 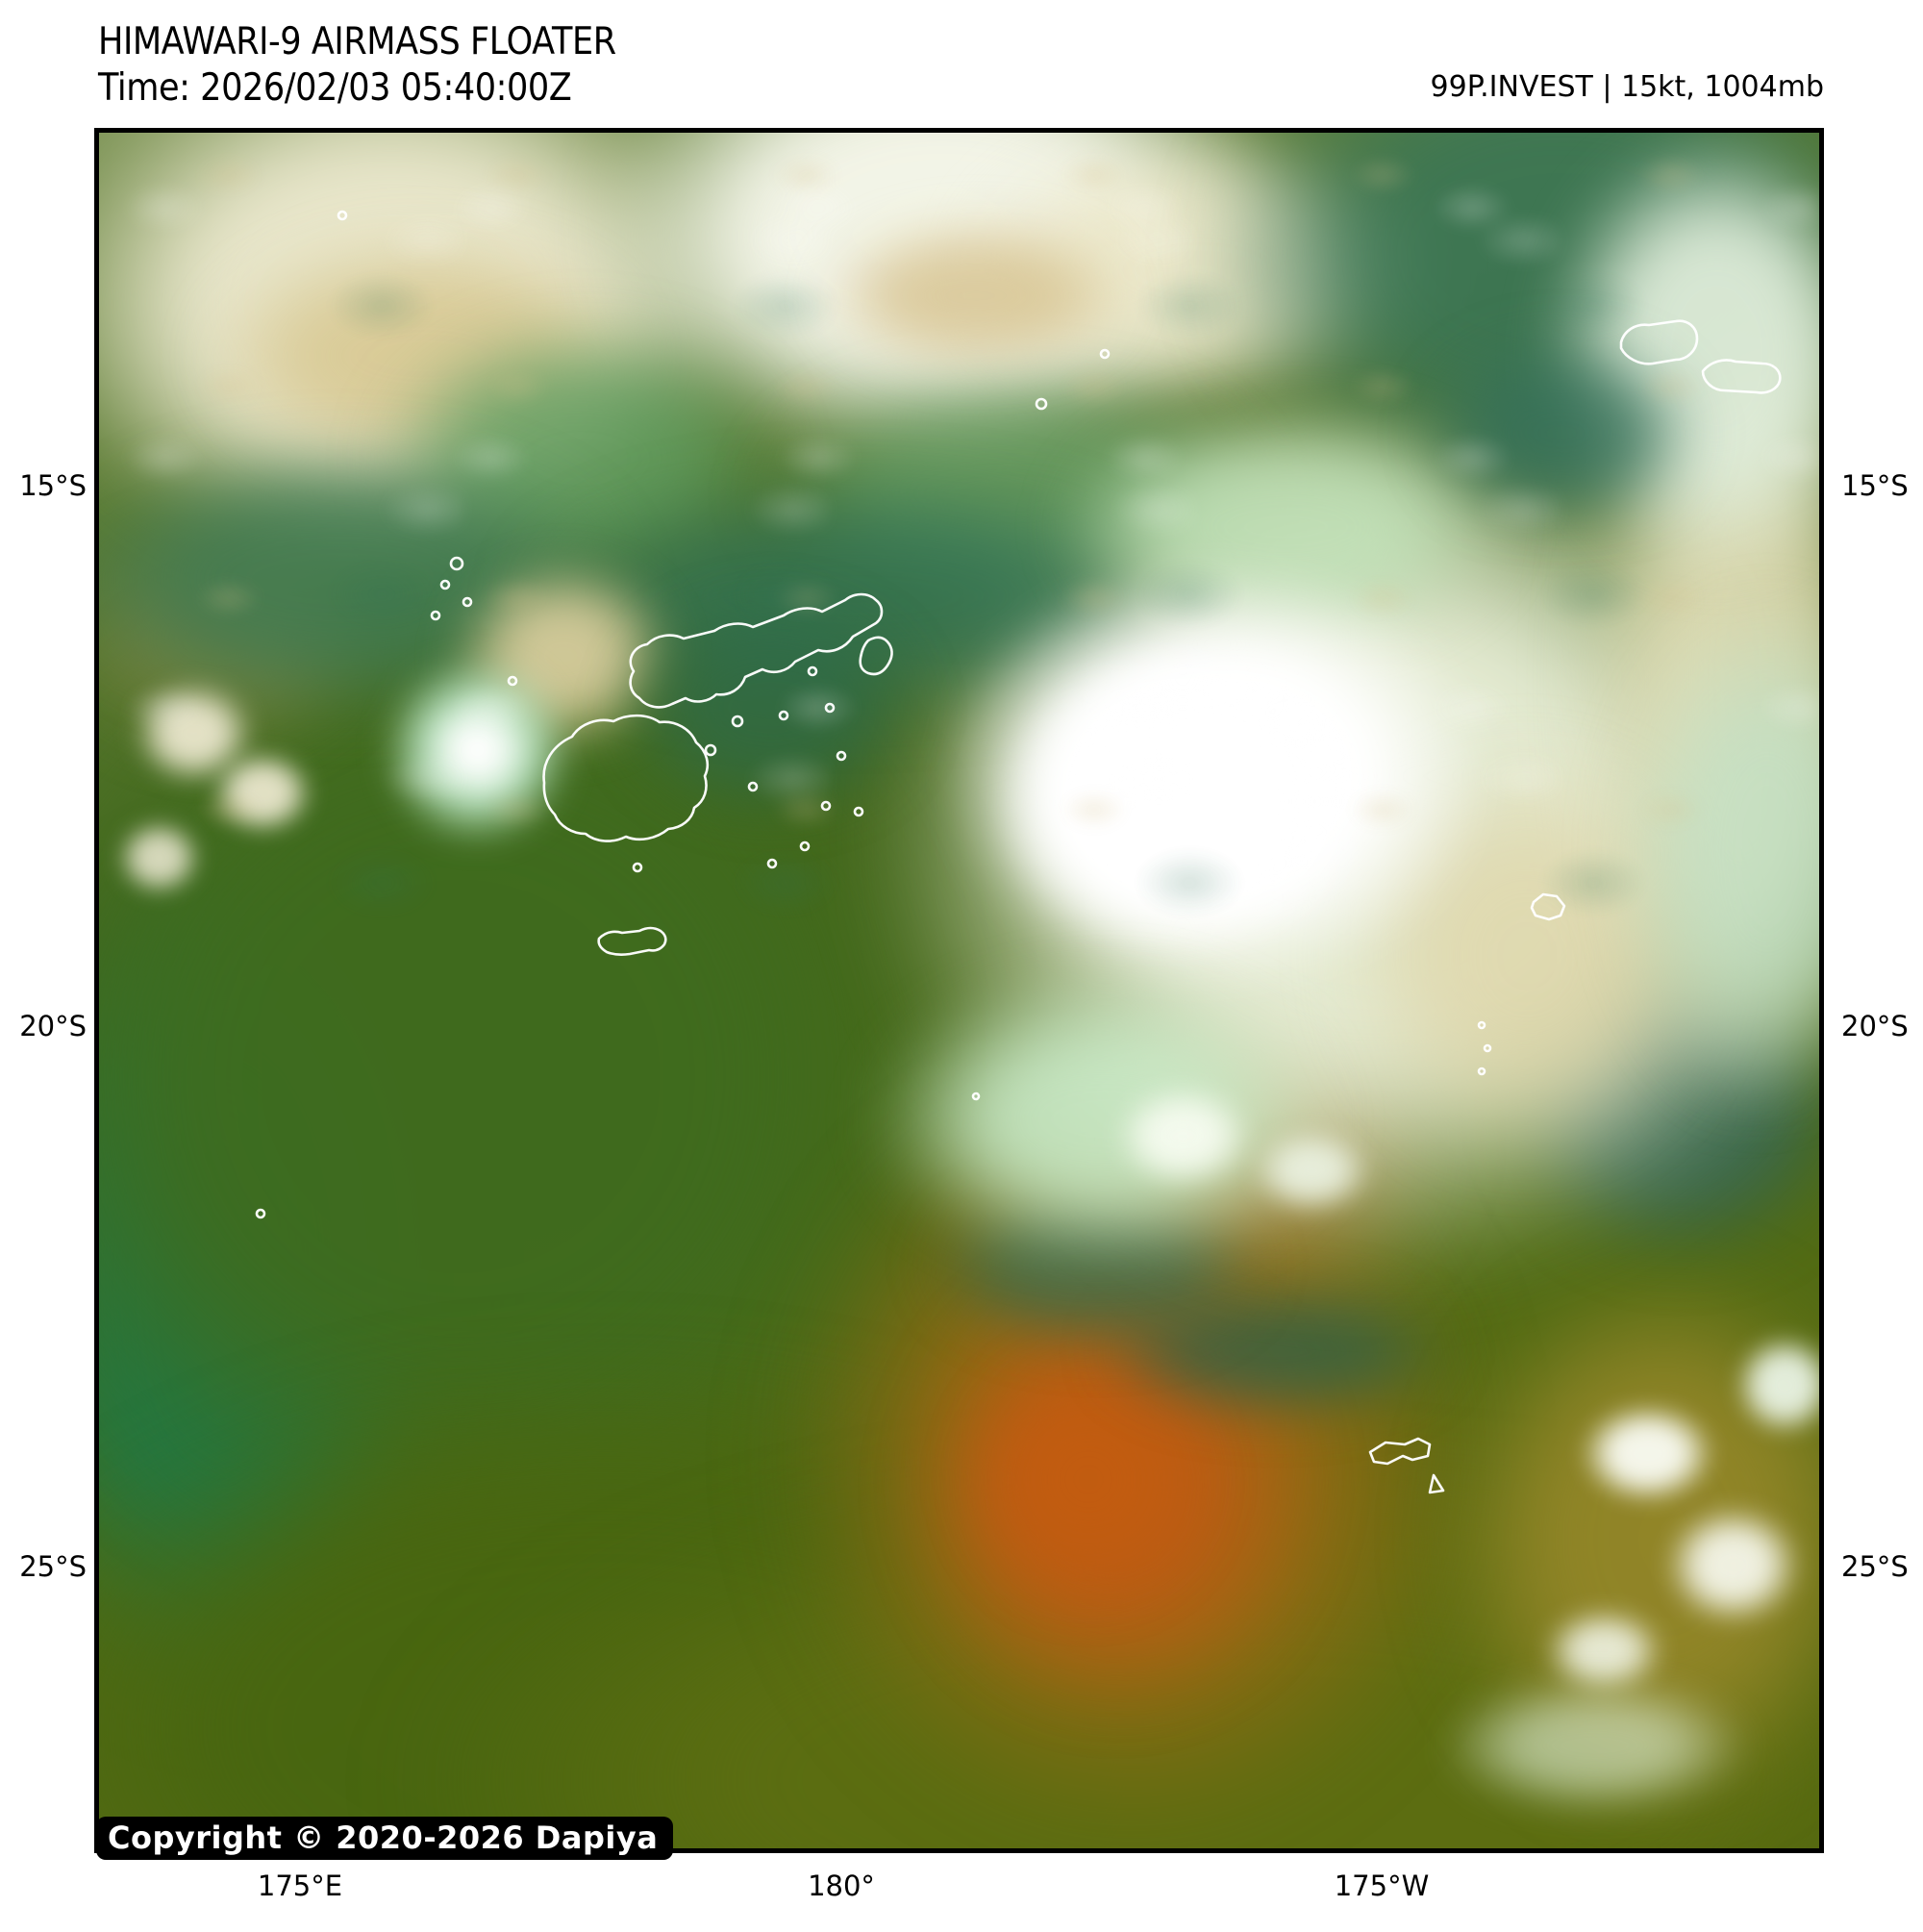 What do you see at coordinates (625, 778) in the screenshot?
I see `coastline-viti-levu` at bounding box center [625, 778].